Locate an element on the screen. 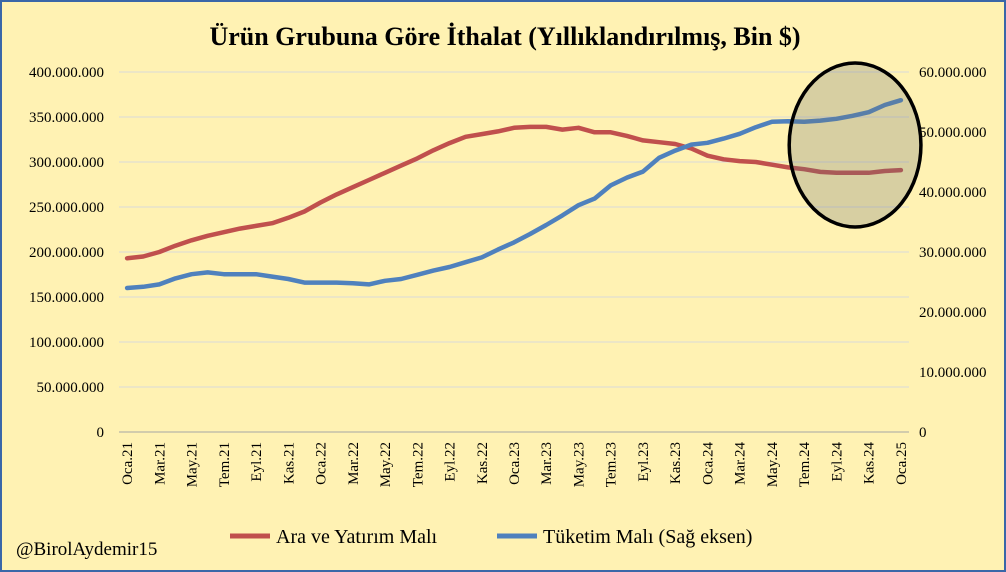 The width and height of the screenshot is (1006, 572). x-tick-label: Mar.21 is located at coordinates (160, 463).